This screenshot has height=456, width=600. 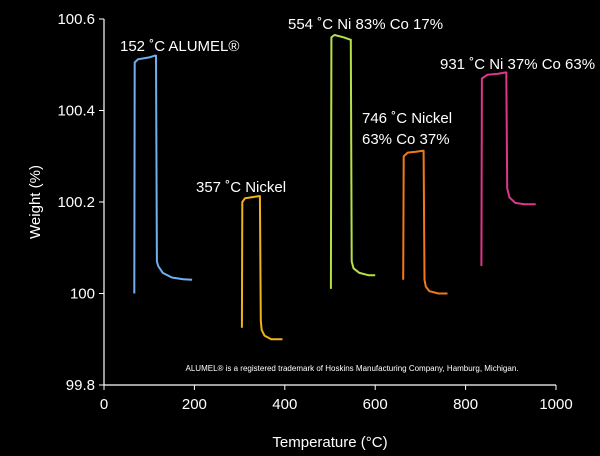 I want to click on y-tick-label: 99.8, so click(x=80, y=385).